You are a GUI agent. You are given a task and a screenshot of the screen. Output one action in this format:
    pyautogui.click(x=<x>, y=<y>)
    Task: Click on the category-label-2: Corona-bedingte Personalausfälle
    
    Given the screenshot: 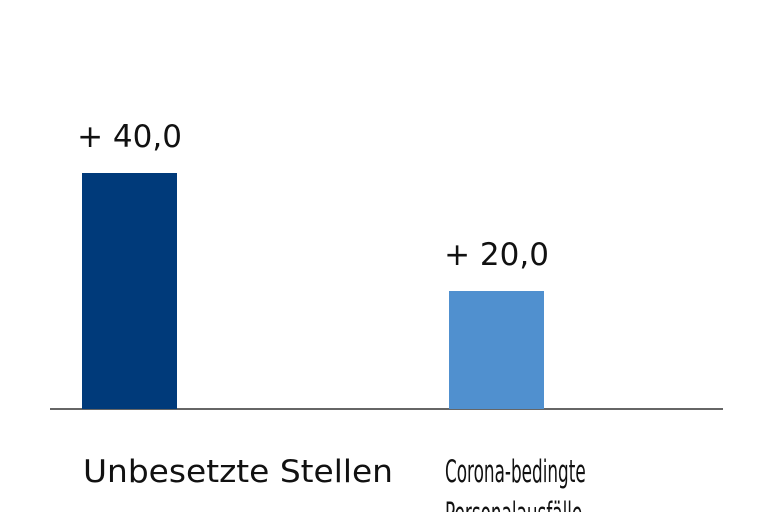 What is the action you would take?
    pyautogui.click(x=515, y=483)
    